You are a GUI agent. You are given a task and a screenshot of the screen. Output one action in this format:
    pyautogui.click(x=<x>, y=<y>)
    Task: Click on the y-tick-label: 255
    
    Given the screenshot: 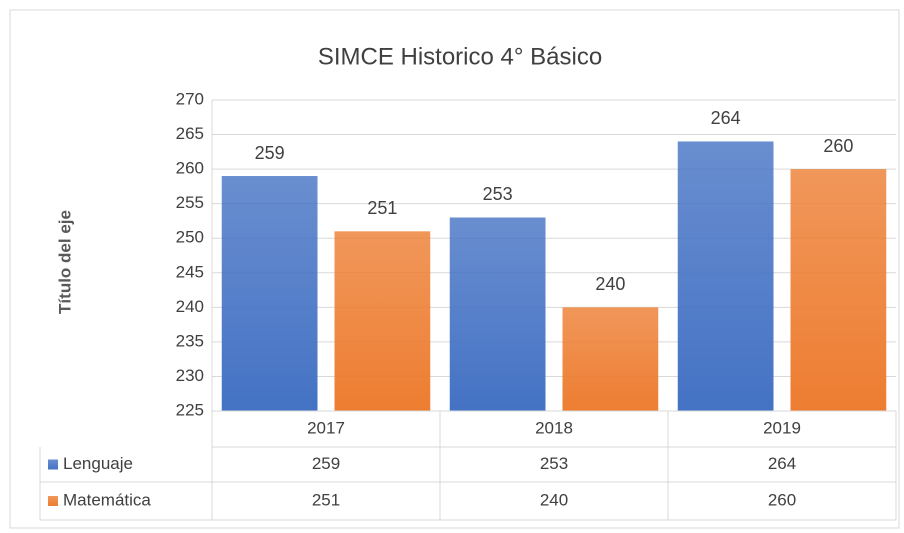 What is the action you would take?
    pyautogui.click(x=190, y=202)
    